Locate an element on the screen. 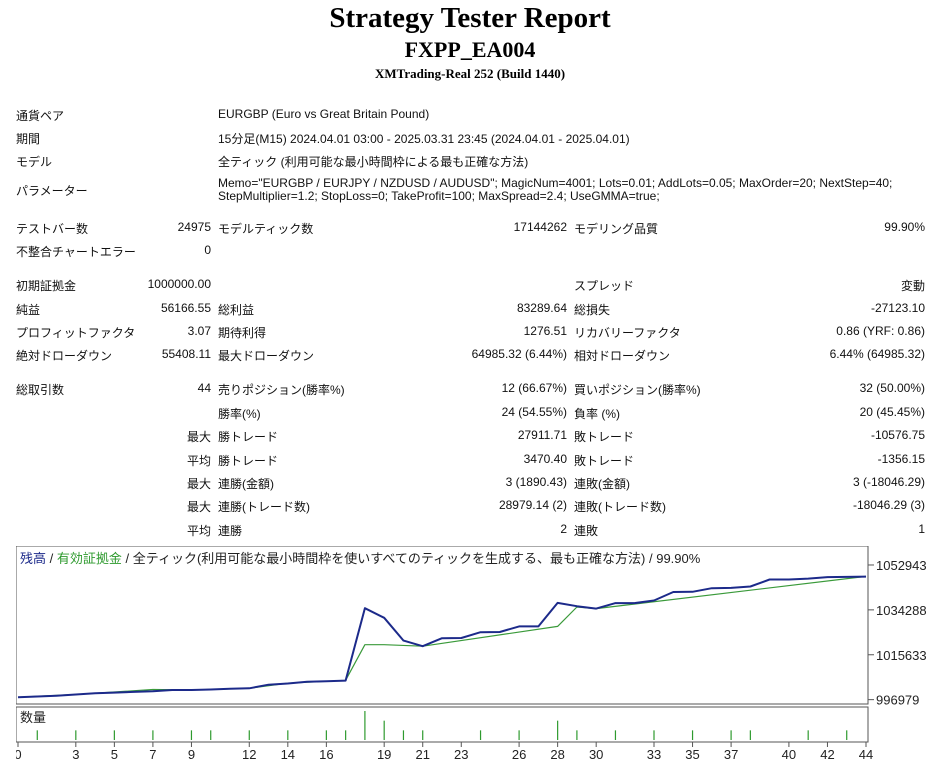 The height and width of the screenshot is (763, 940). x-tick-label: 40 is located at coordinates (789, 753).